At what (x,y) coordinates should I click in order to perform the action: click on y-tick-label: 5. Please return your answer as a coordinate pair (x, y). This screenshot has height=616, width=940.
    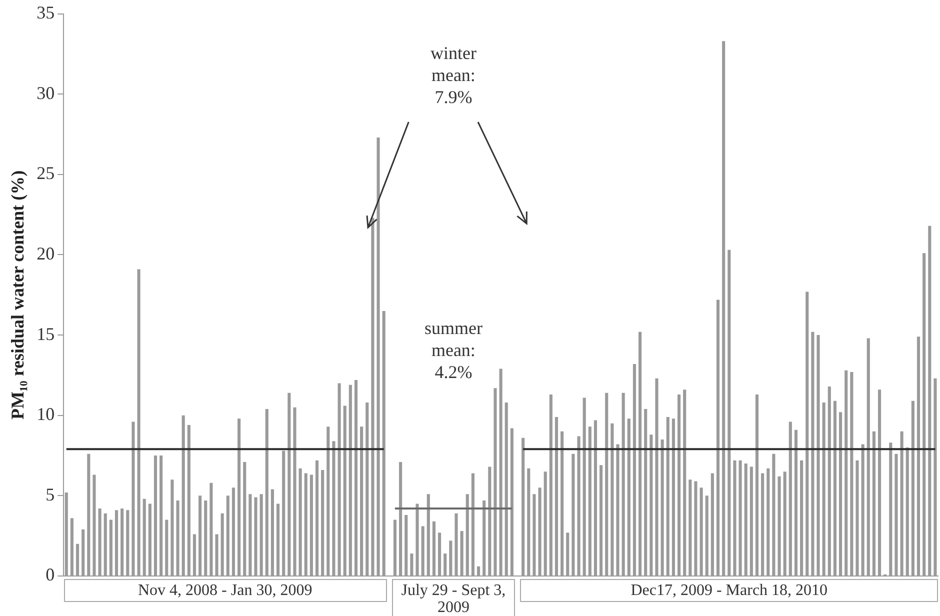
    Looking at the image, I should click on (50, 494).